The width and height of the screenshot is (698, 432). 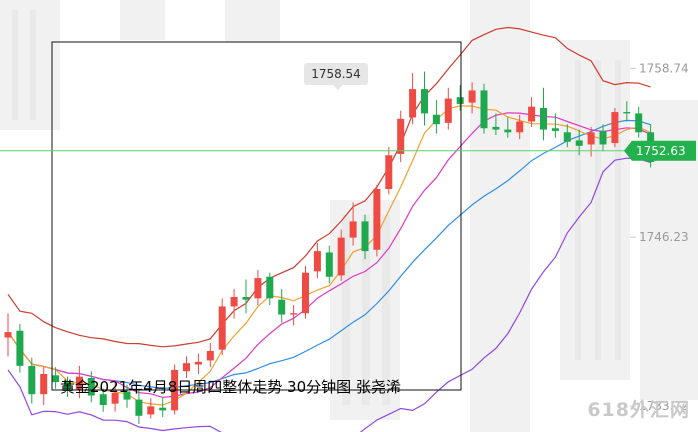 I want to click on y-tick-label: 1733.72, so click(x=664, y=406).